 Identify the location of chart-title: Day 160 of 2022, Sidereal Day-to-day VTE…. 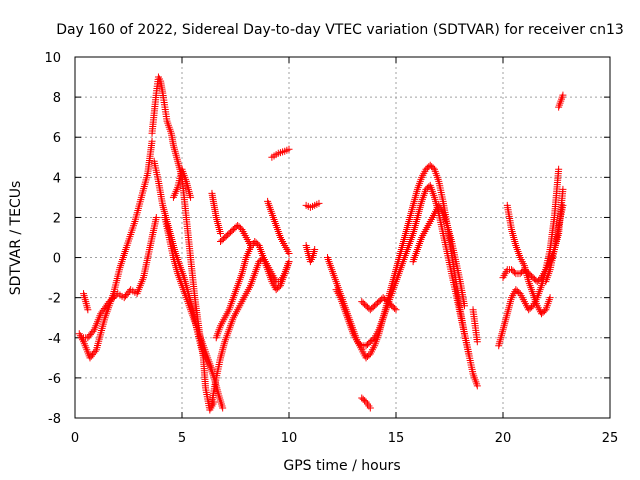
(340, 30).